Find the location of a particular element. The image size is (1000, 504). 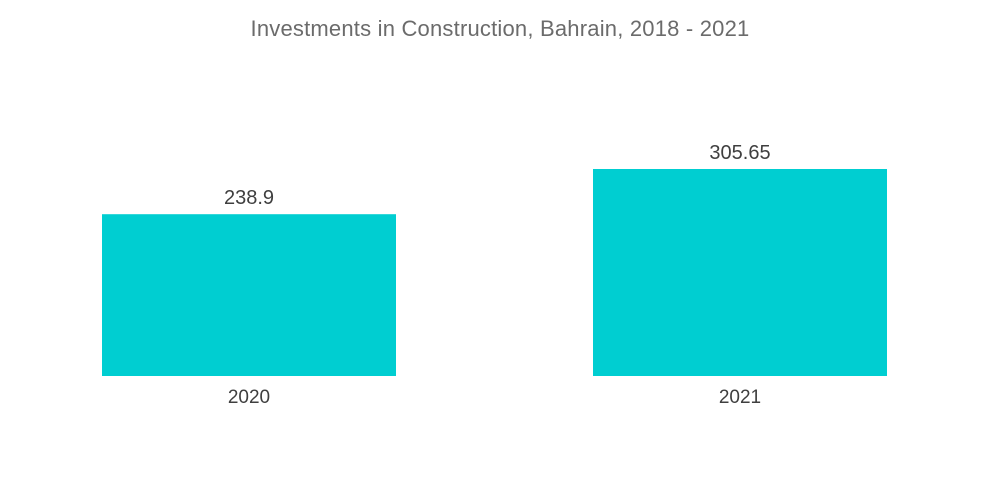

bar-2020 is located at coordinates (249, 295).